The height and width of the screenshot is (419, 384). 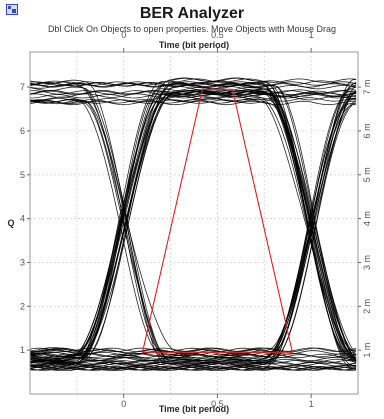 I want to click on y-tick-label-left: 3, so click(x=22, y=262).